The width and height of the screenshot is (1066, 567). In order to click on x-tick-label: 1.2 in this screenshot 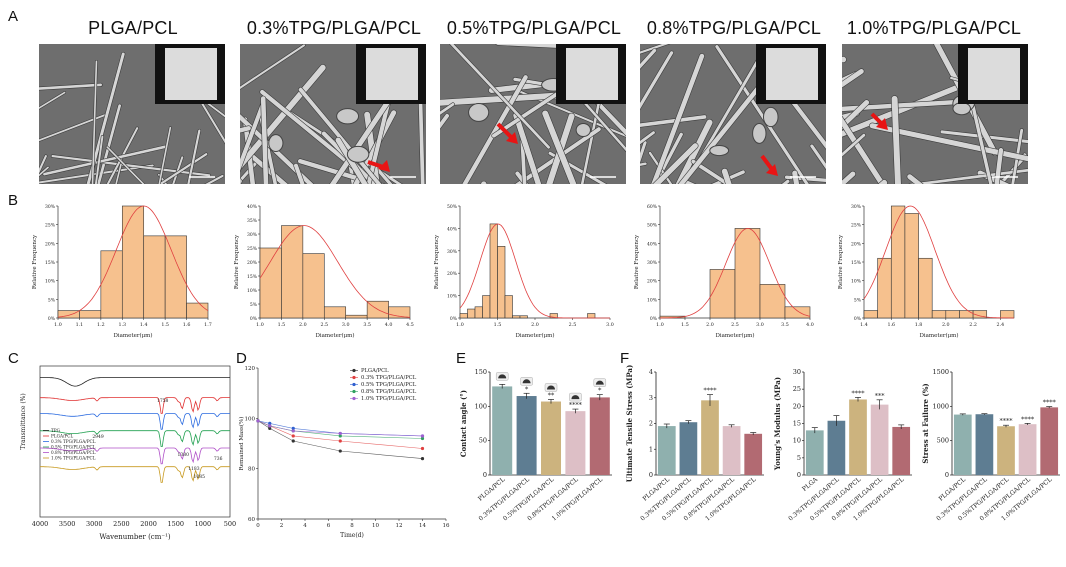, I will do `click(101, 325)`.